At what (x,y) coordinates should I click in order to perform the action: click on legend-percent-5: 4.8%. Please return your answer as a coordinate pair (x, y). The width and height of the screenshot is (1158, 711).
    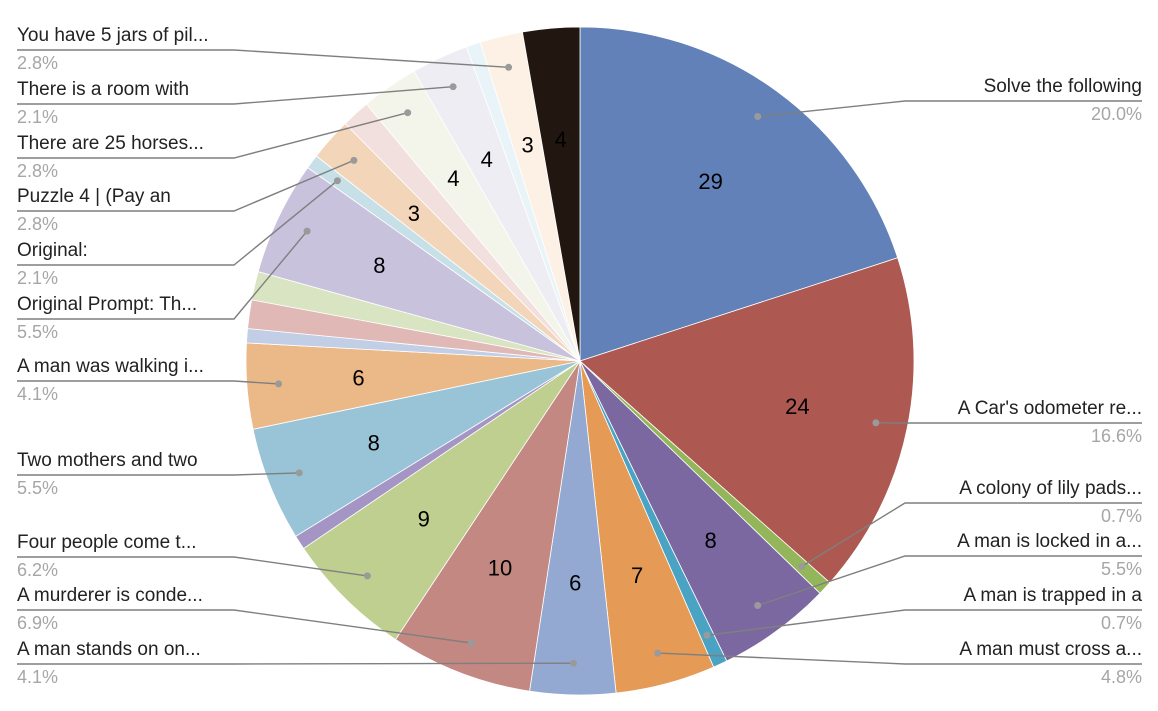
    Looking at the image, I should click on (1121, 677).